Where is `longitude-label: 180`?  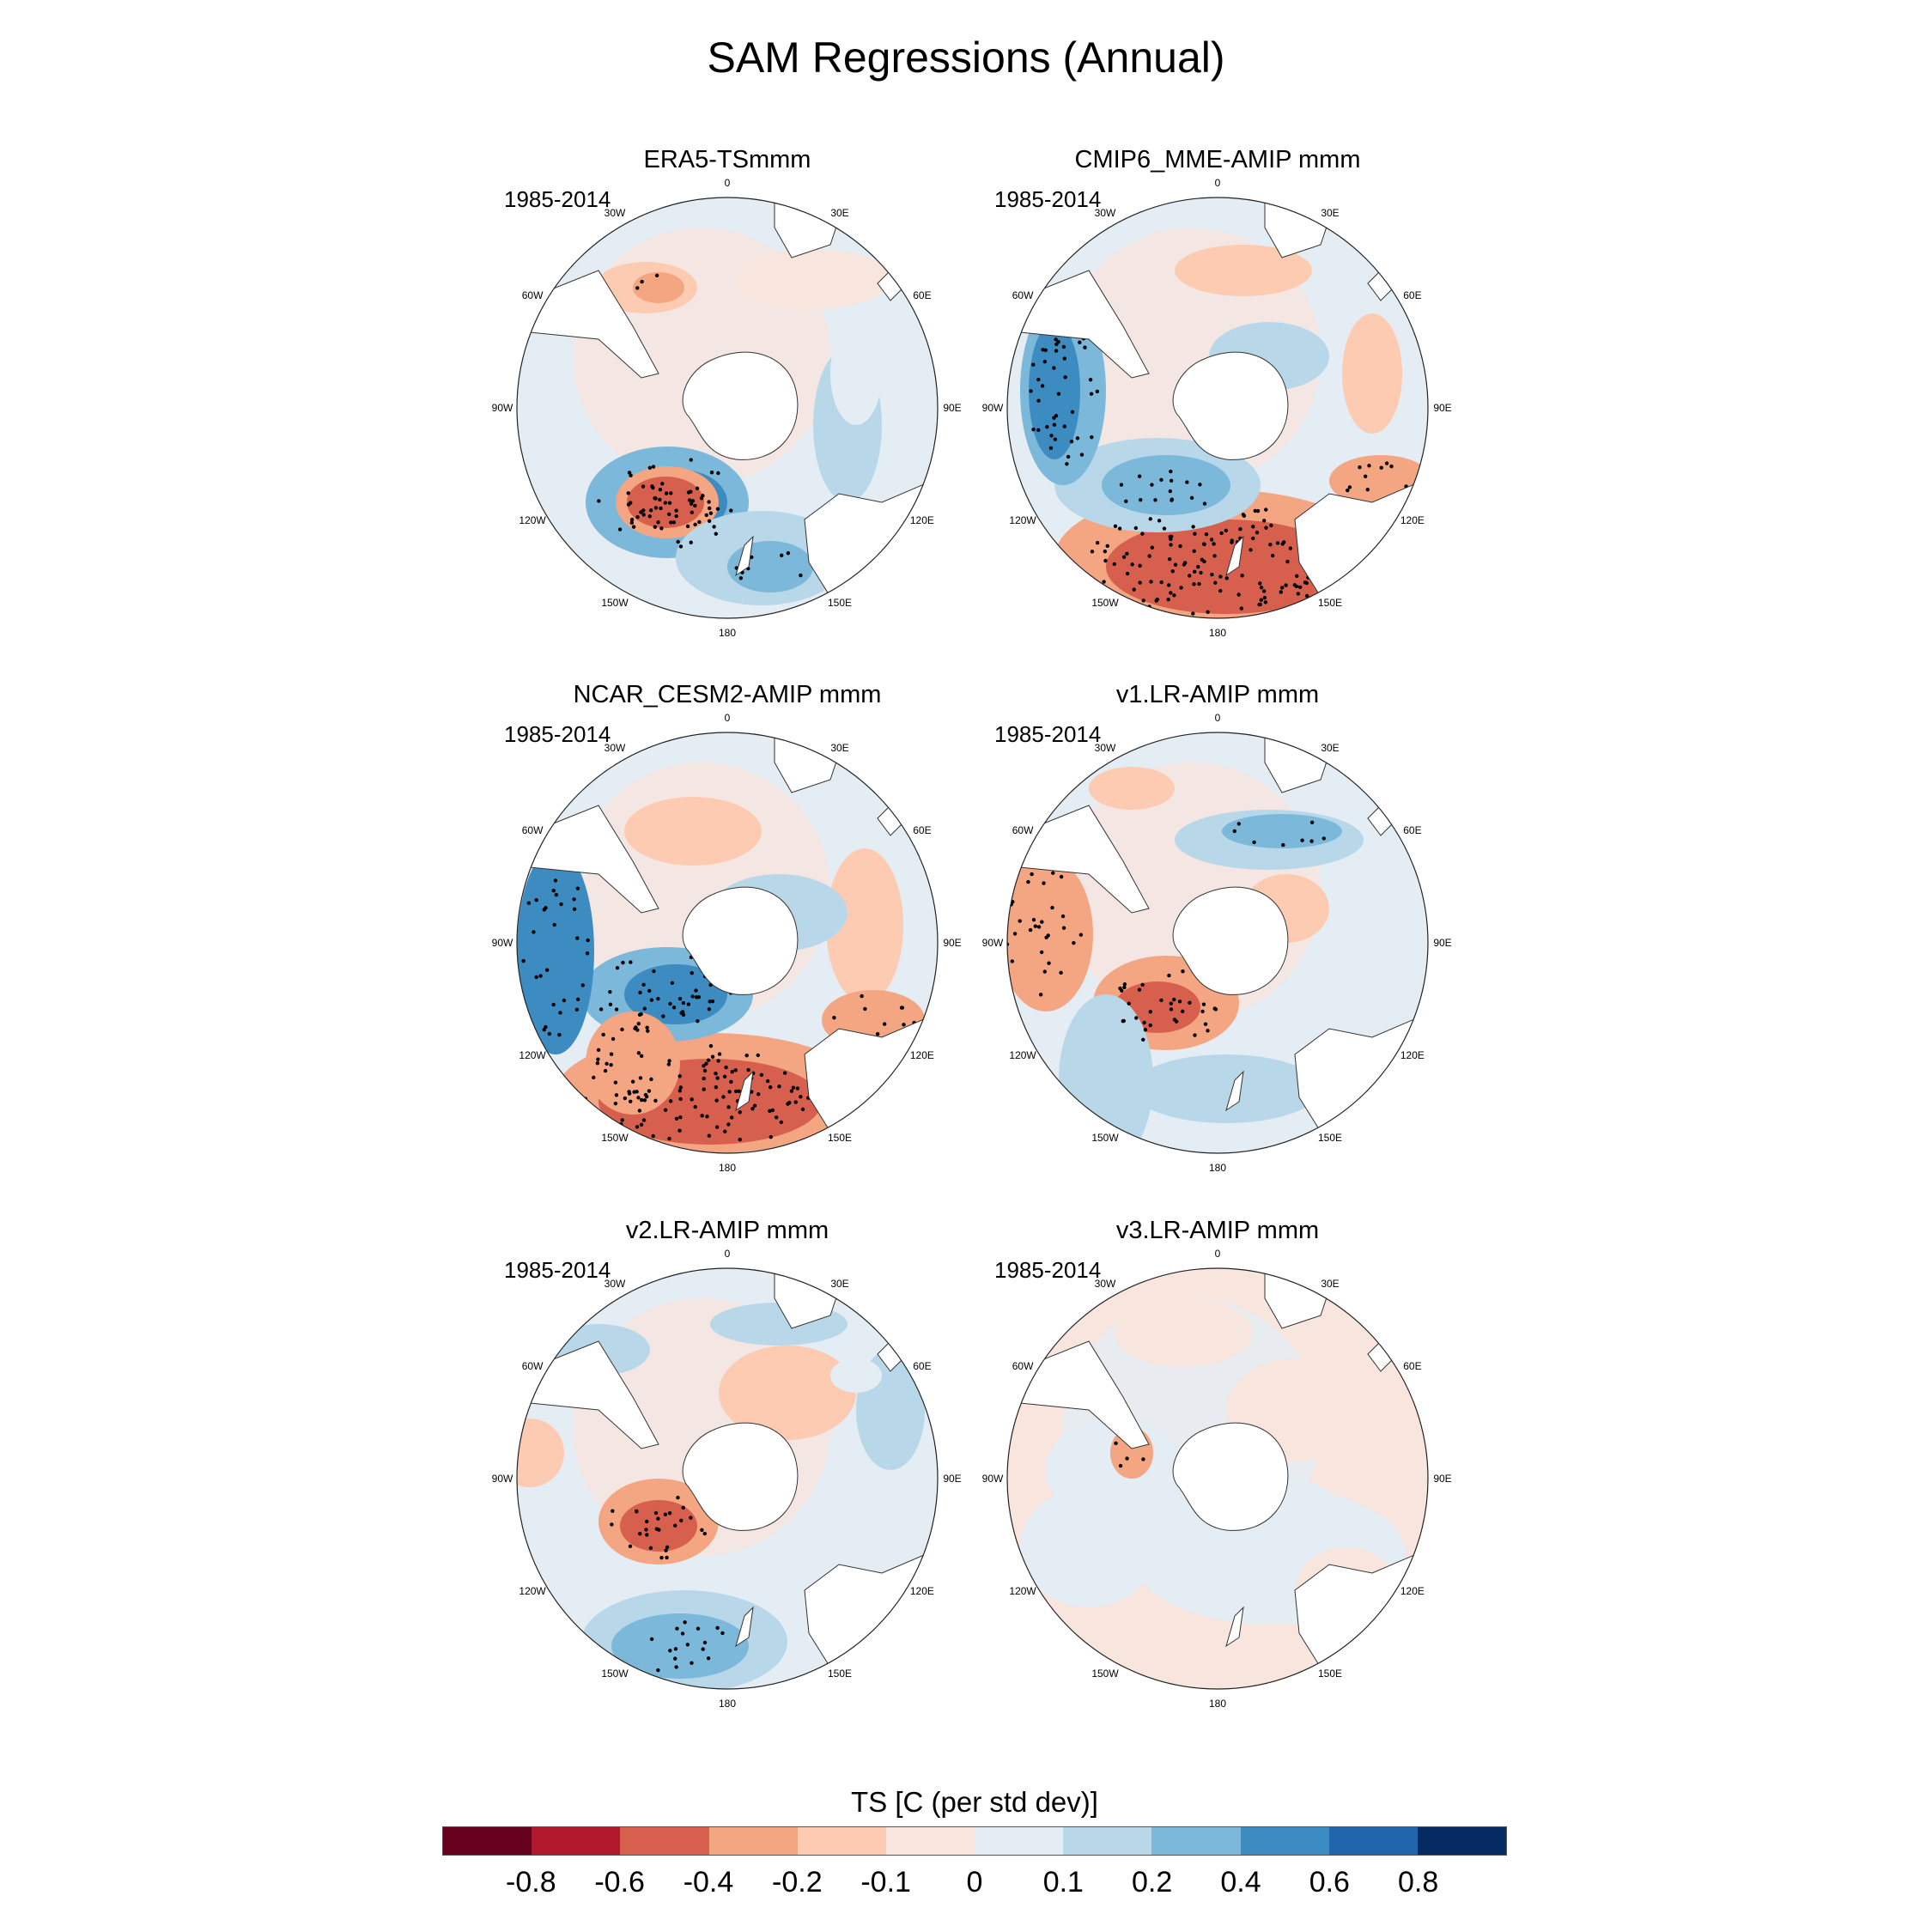
longitude-label: 180 is located at coordinates (1217, 633).